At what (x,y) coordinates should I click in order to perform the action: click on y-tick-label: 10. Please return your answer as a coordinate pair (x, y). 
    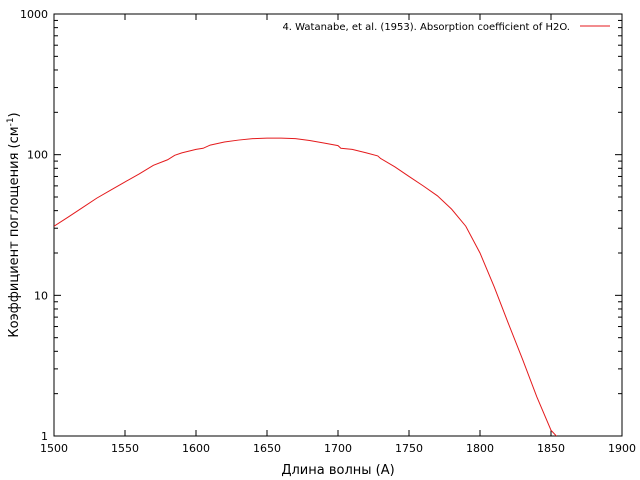
    Looking at the image, I should click on (41, 295).